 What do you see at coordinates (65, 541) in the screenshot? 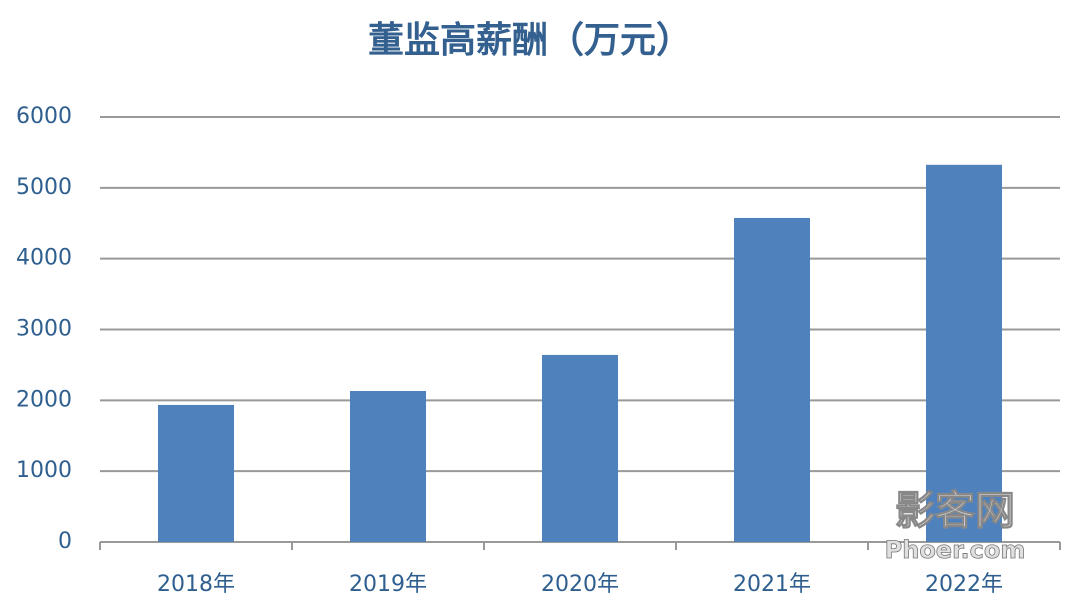
I see `y-tick-label: 0` at bounding box center [65, 541].